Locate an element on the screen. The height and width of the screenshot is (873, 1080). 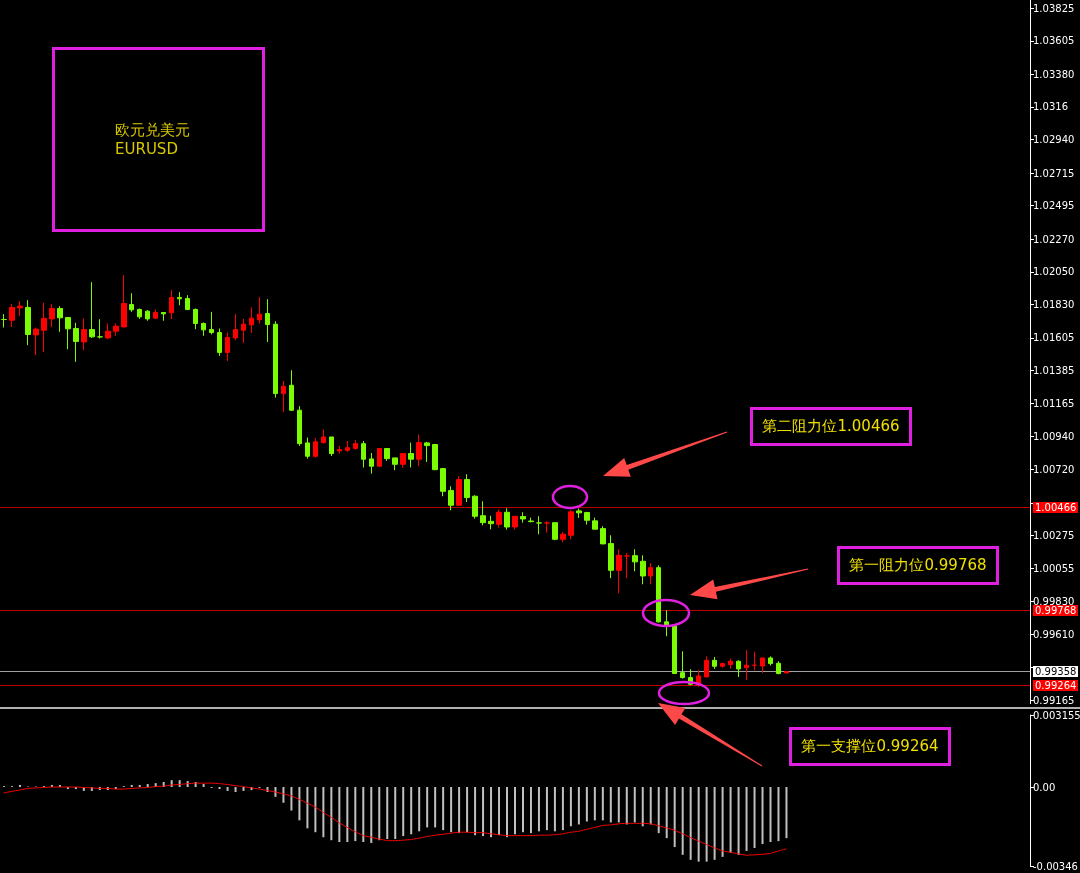
y-tick-label: 1.00940 is located at coordinates (1054, 437).